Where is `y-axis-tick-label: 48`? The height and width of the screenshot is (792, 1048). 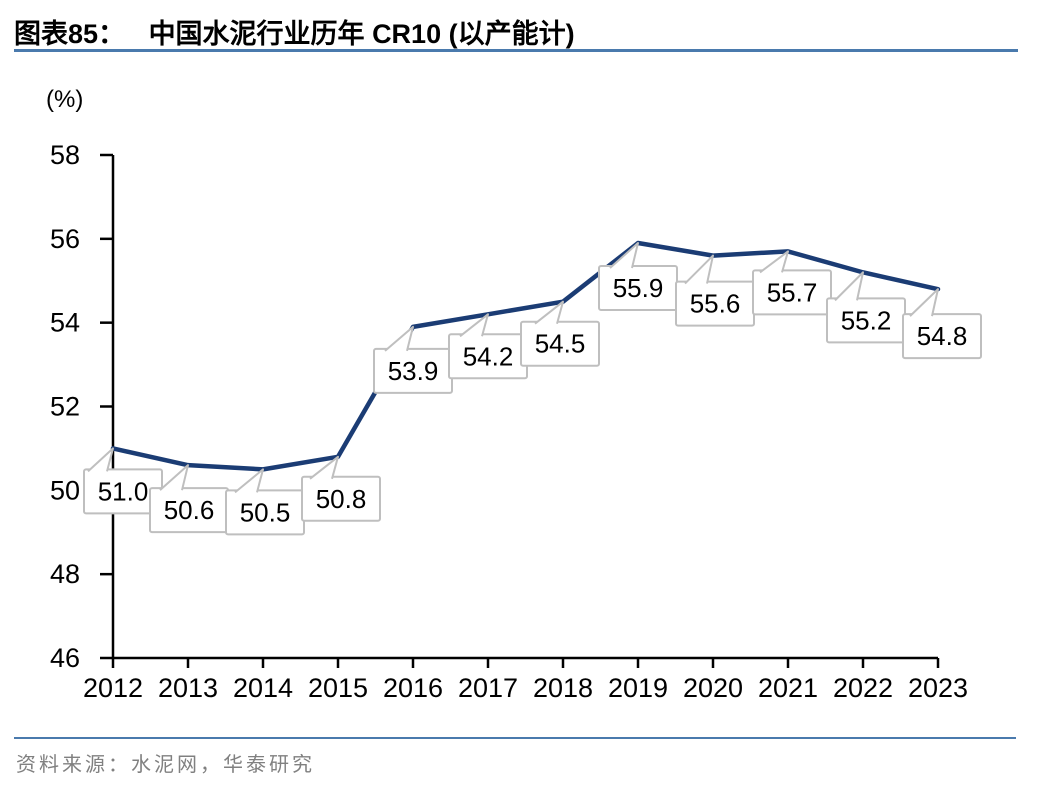 y-axis-tick-label: 48 is located at coordinates (65, 574).